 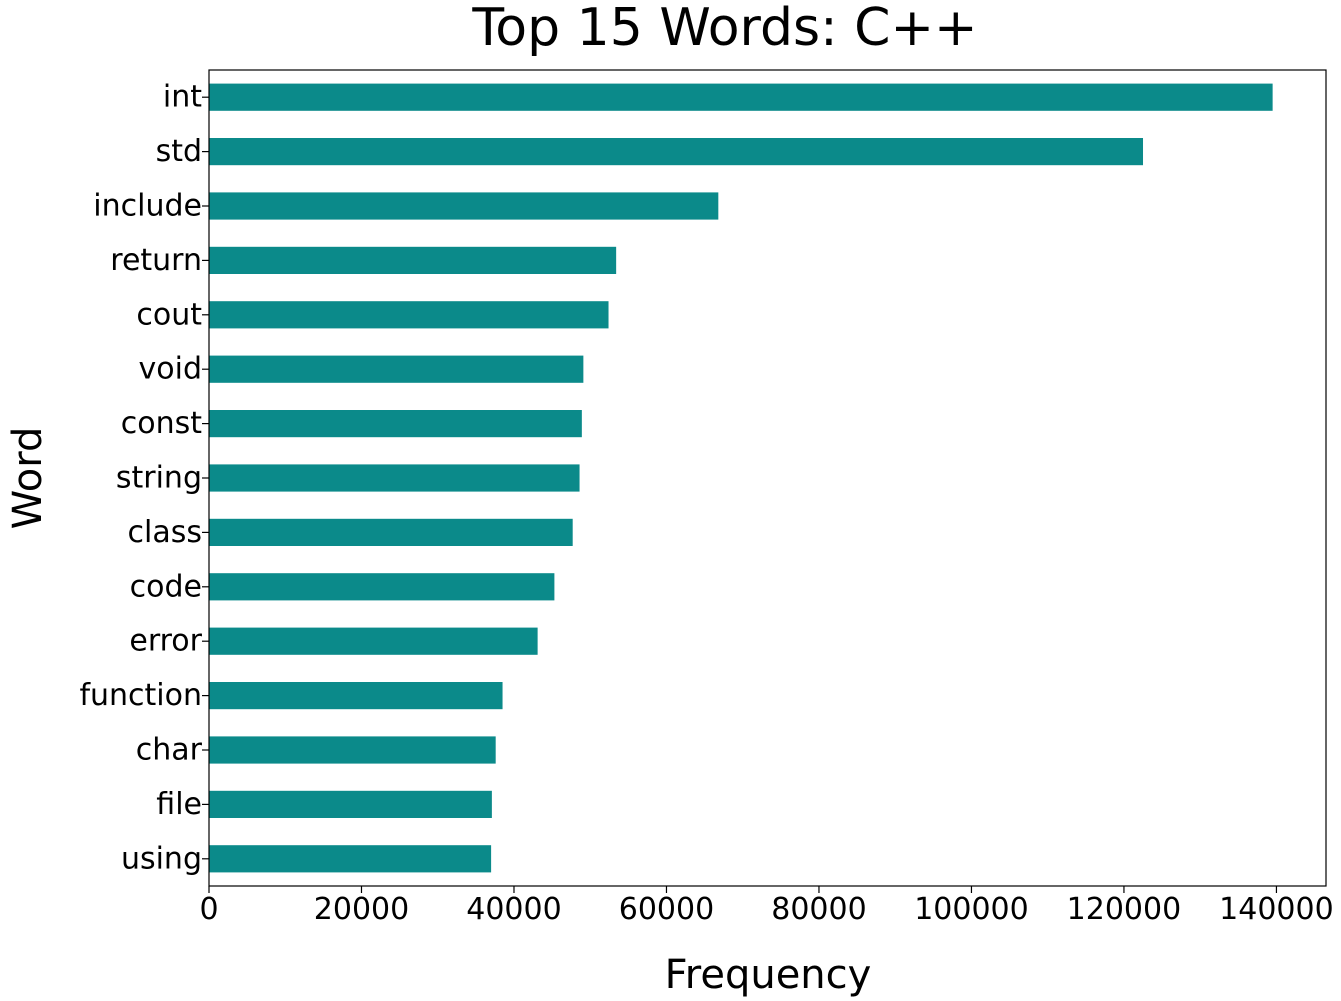 I want to click on y-tick-label-string: string, so click(x=159, y=478).